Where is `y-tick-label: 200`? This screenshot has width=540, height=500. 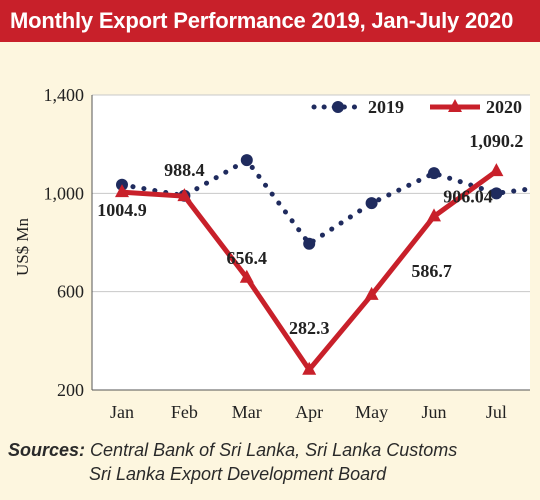
y-tick-label: 200 is located at coordinates (70, 390).